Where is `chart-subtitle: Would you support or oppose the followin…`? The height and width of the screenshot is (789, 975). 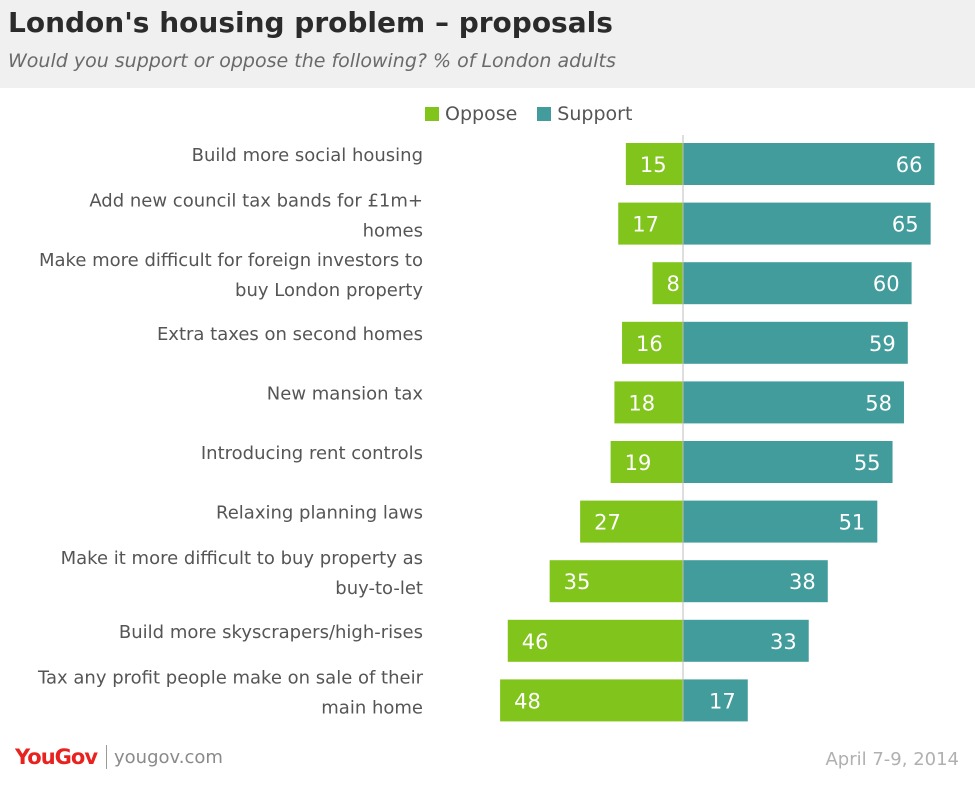
chart-subtitle: Would you support or oppose the followin… is located at coordinates (312, 61).